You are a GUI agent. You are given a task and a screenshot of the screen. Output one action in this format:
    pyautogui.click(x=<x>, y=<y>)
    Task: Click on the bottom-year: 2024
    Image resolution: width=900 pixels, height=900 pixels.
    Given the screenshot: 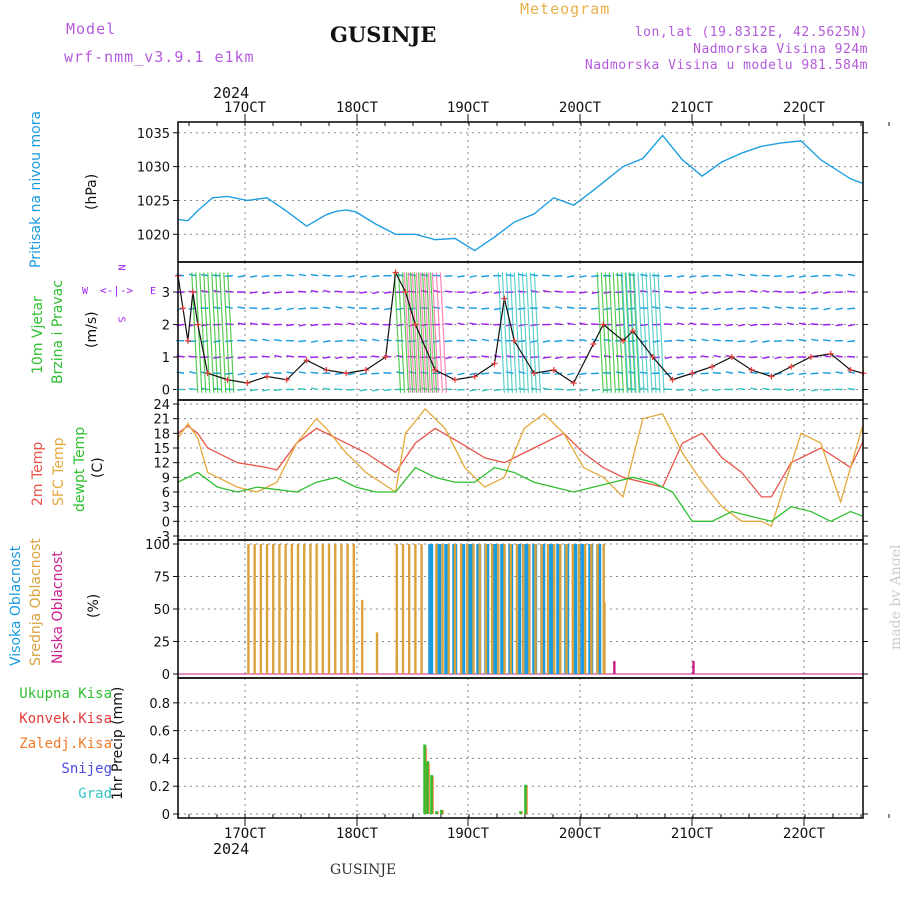 What is the action you would take?
    pyautogui.click(x=231, y=849)
    